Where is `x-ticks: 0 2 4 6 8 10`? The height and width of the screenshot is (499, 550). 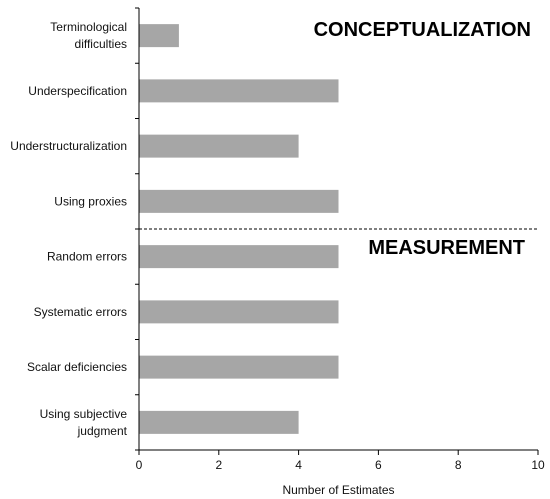 x-ticks: 0 2 4 6 8 10 is located at coordinates (340, 461).